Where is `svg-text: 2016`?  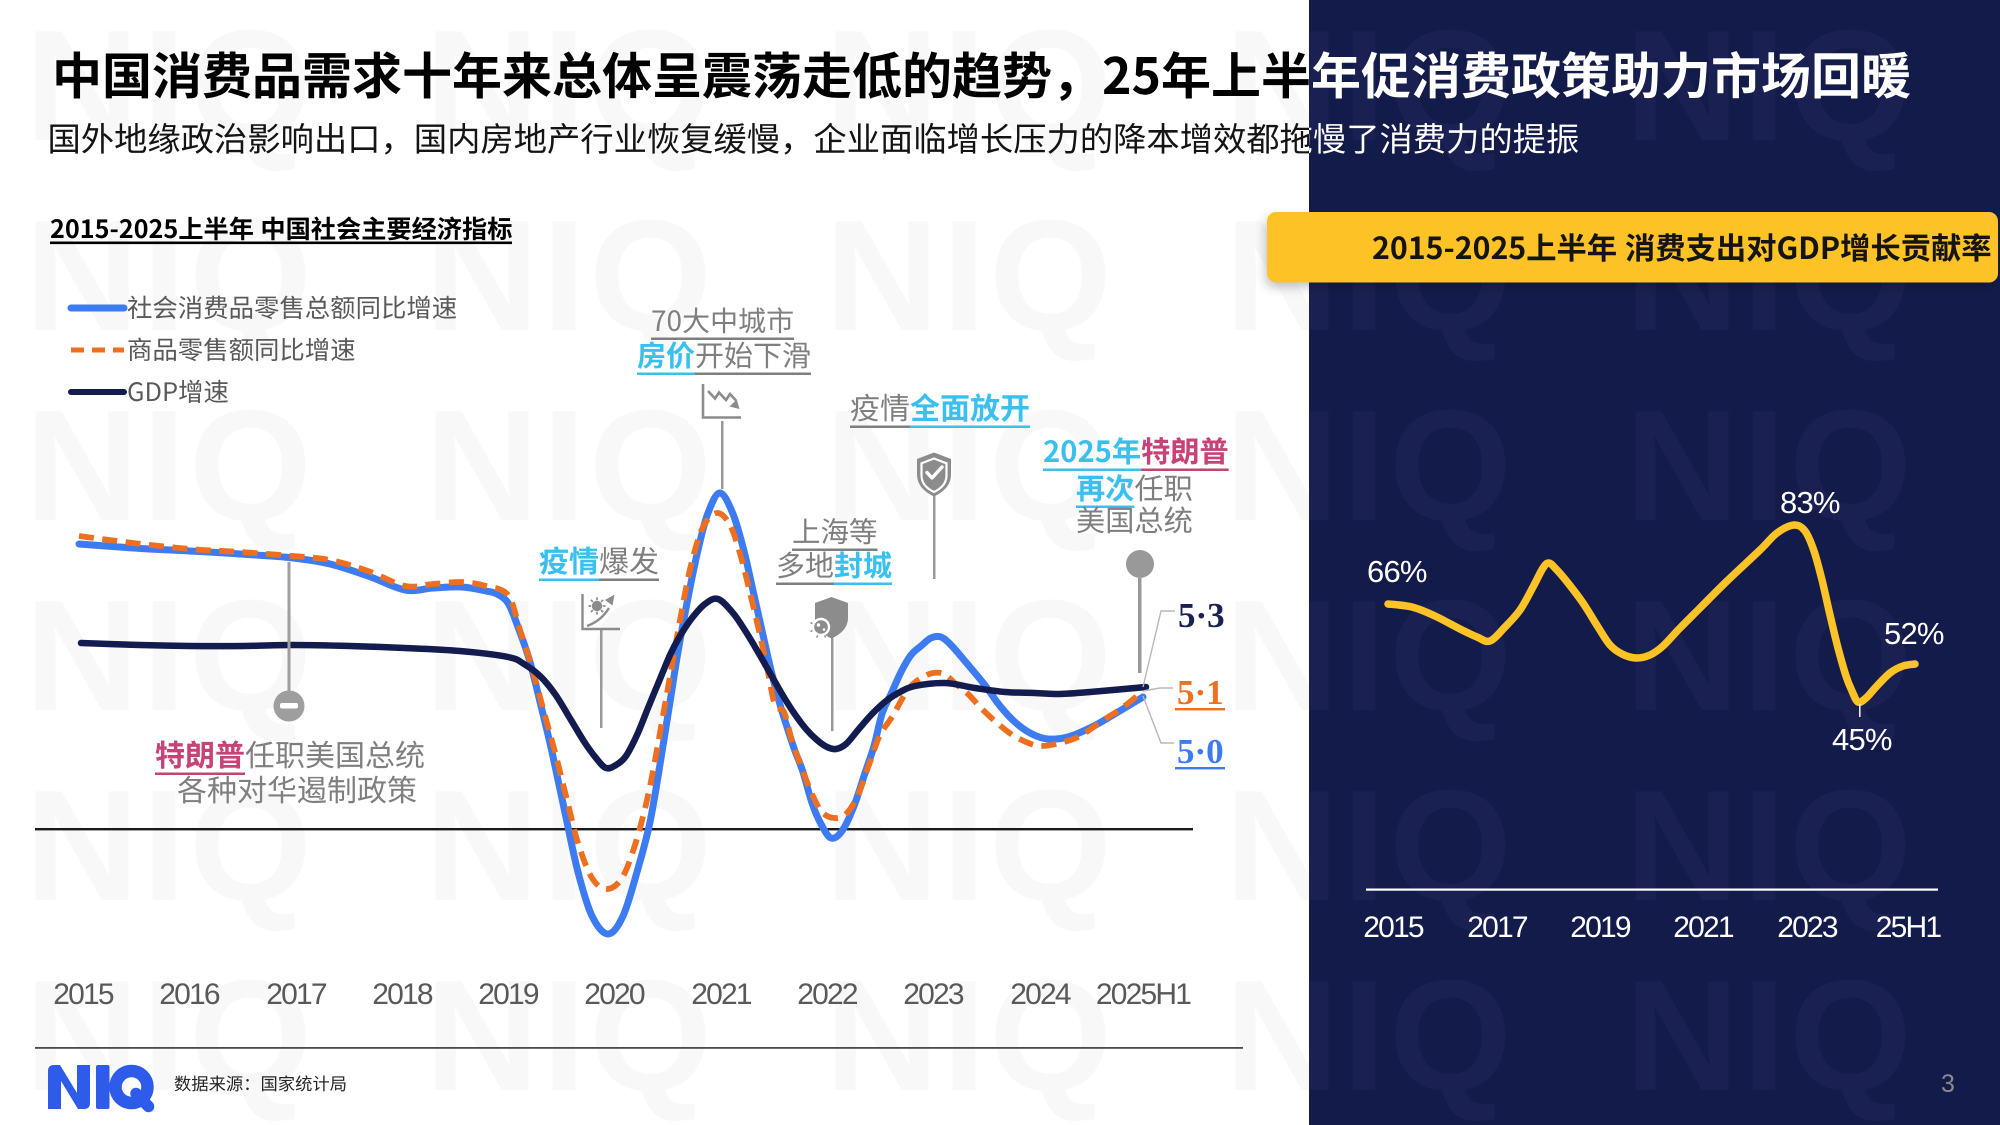
svg-text: 2016 is located at coordinates (189, 994).